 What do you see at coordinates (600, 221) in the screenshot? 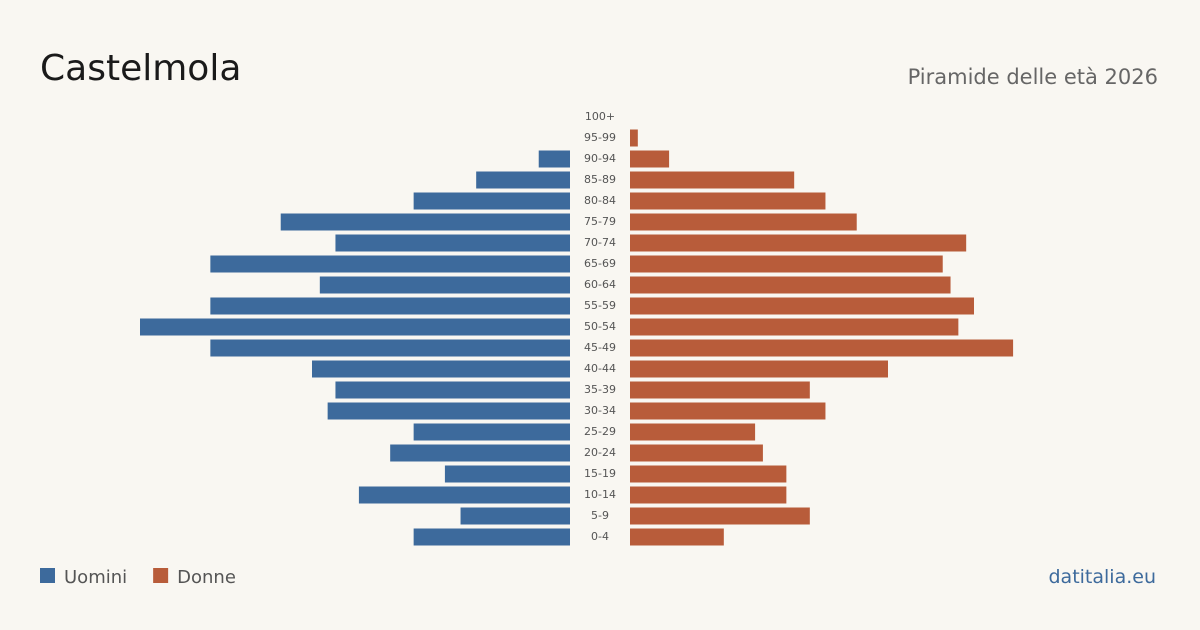
I see `age-label: 75-79` at bounding box center [600, 221].